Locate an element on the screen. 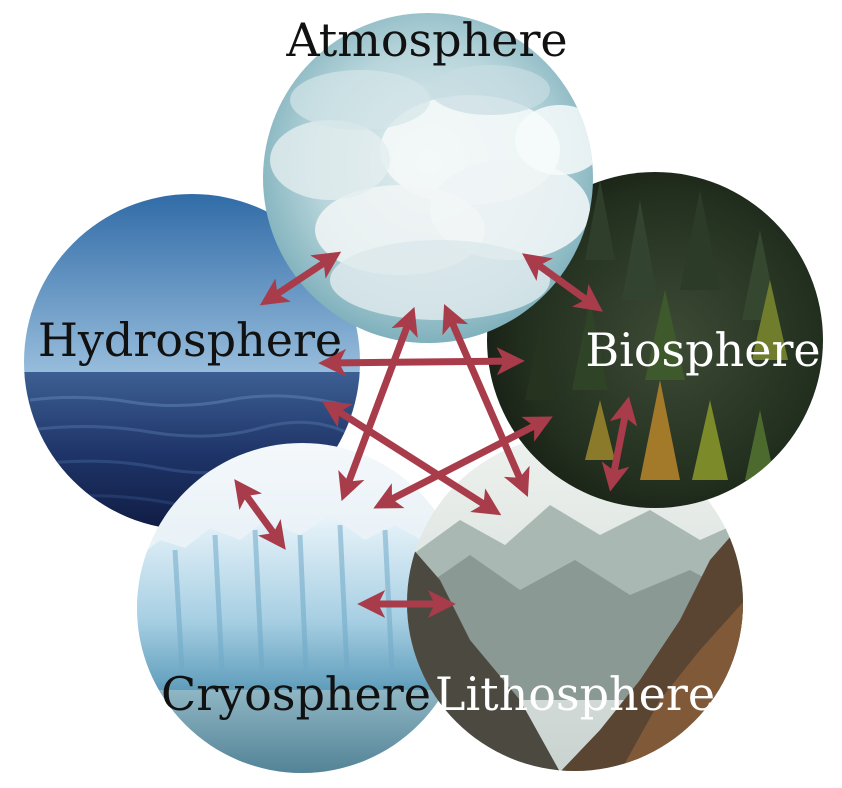  arrow-hydrosphere-cryosphere is located at coordinates (260, 514).